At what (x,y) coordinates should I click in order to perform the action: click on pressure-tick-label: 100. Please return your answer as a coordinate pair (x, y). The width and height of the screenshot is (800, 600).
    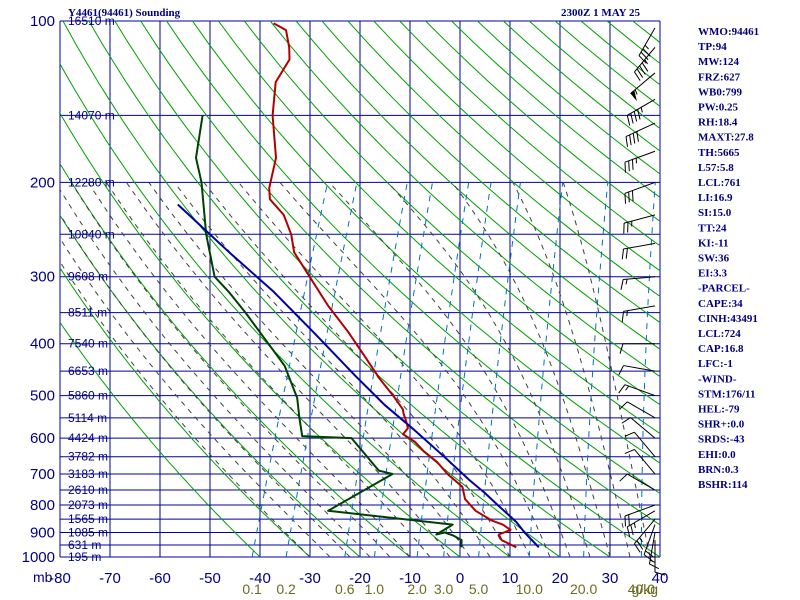
    Looking at the image, I should click on (42, 21).